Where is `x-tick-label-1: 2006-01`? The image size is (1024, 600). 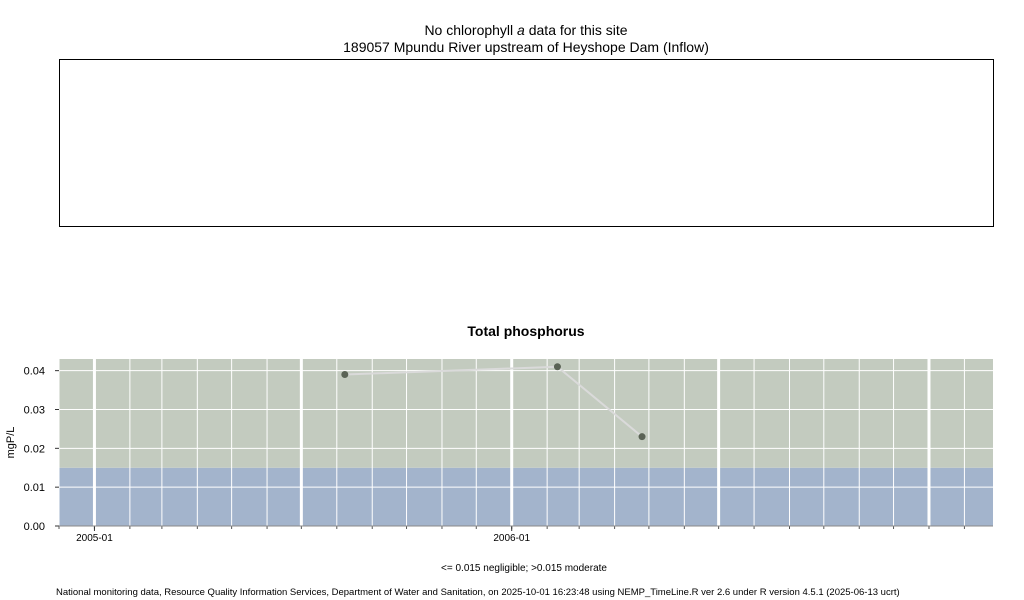
x-tick-label-1: 2006-01 is located at coordinates (511, 538).